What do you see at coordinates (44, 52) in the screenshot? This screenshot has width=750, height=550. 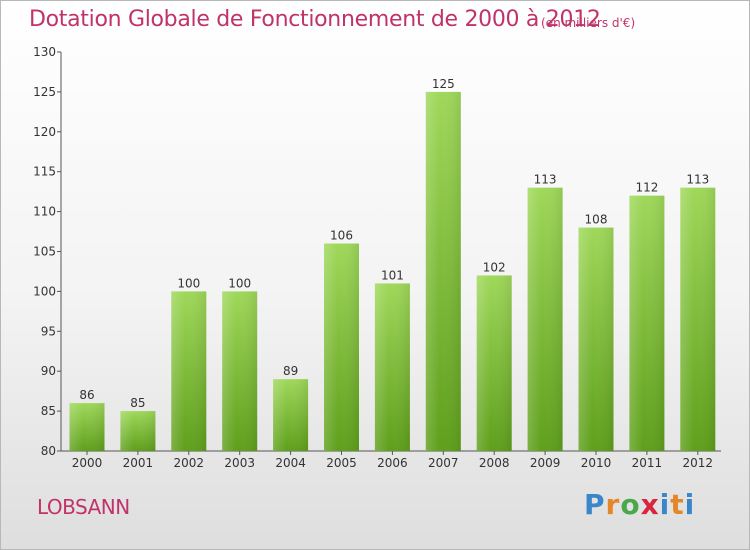 I see `y-tick-label: 130` at bounding box center [44, 52].